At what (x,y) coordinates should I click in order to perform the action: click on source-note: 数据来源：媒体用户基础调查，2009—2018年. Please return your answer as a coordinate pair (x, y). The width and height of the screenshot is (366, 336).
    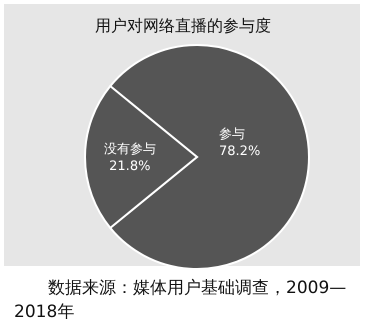
    Looking at the image, I should click on (181, 300).